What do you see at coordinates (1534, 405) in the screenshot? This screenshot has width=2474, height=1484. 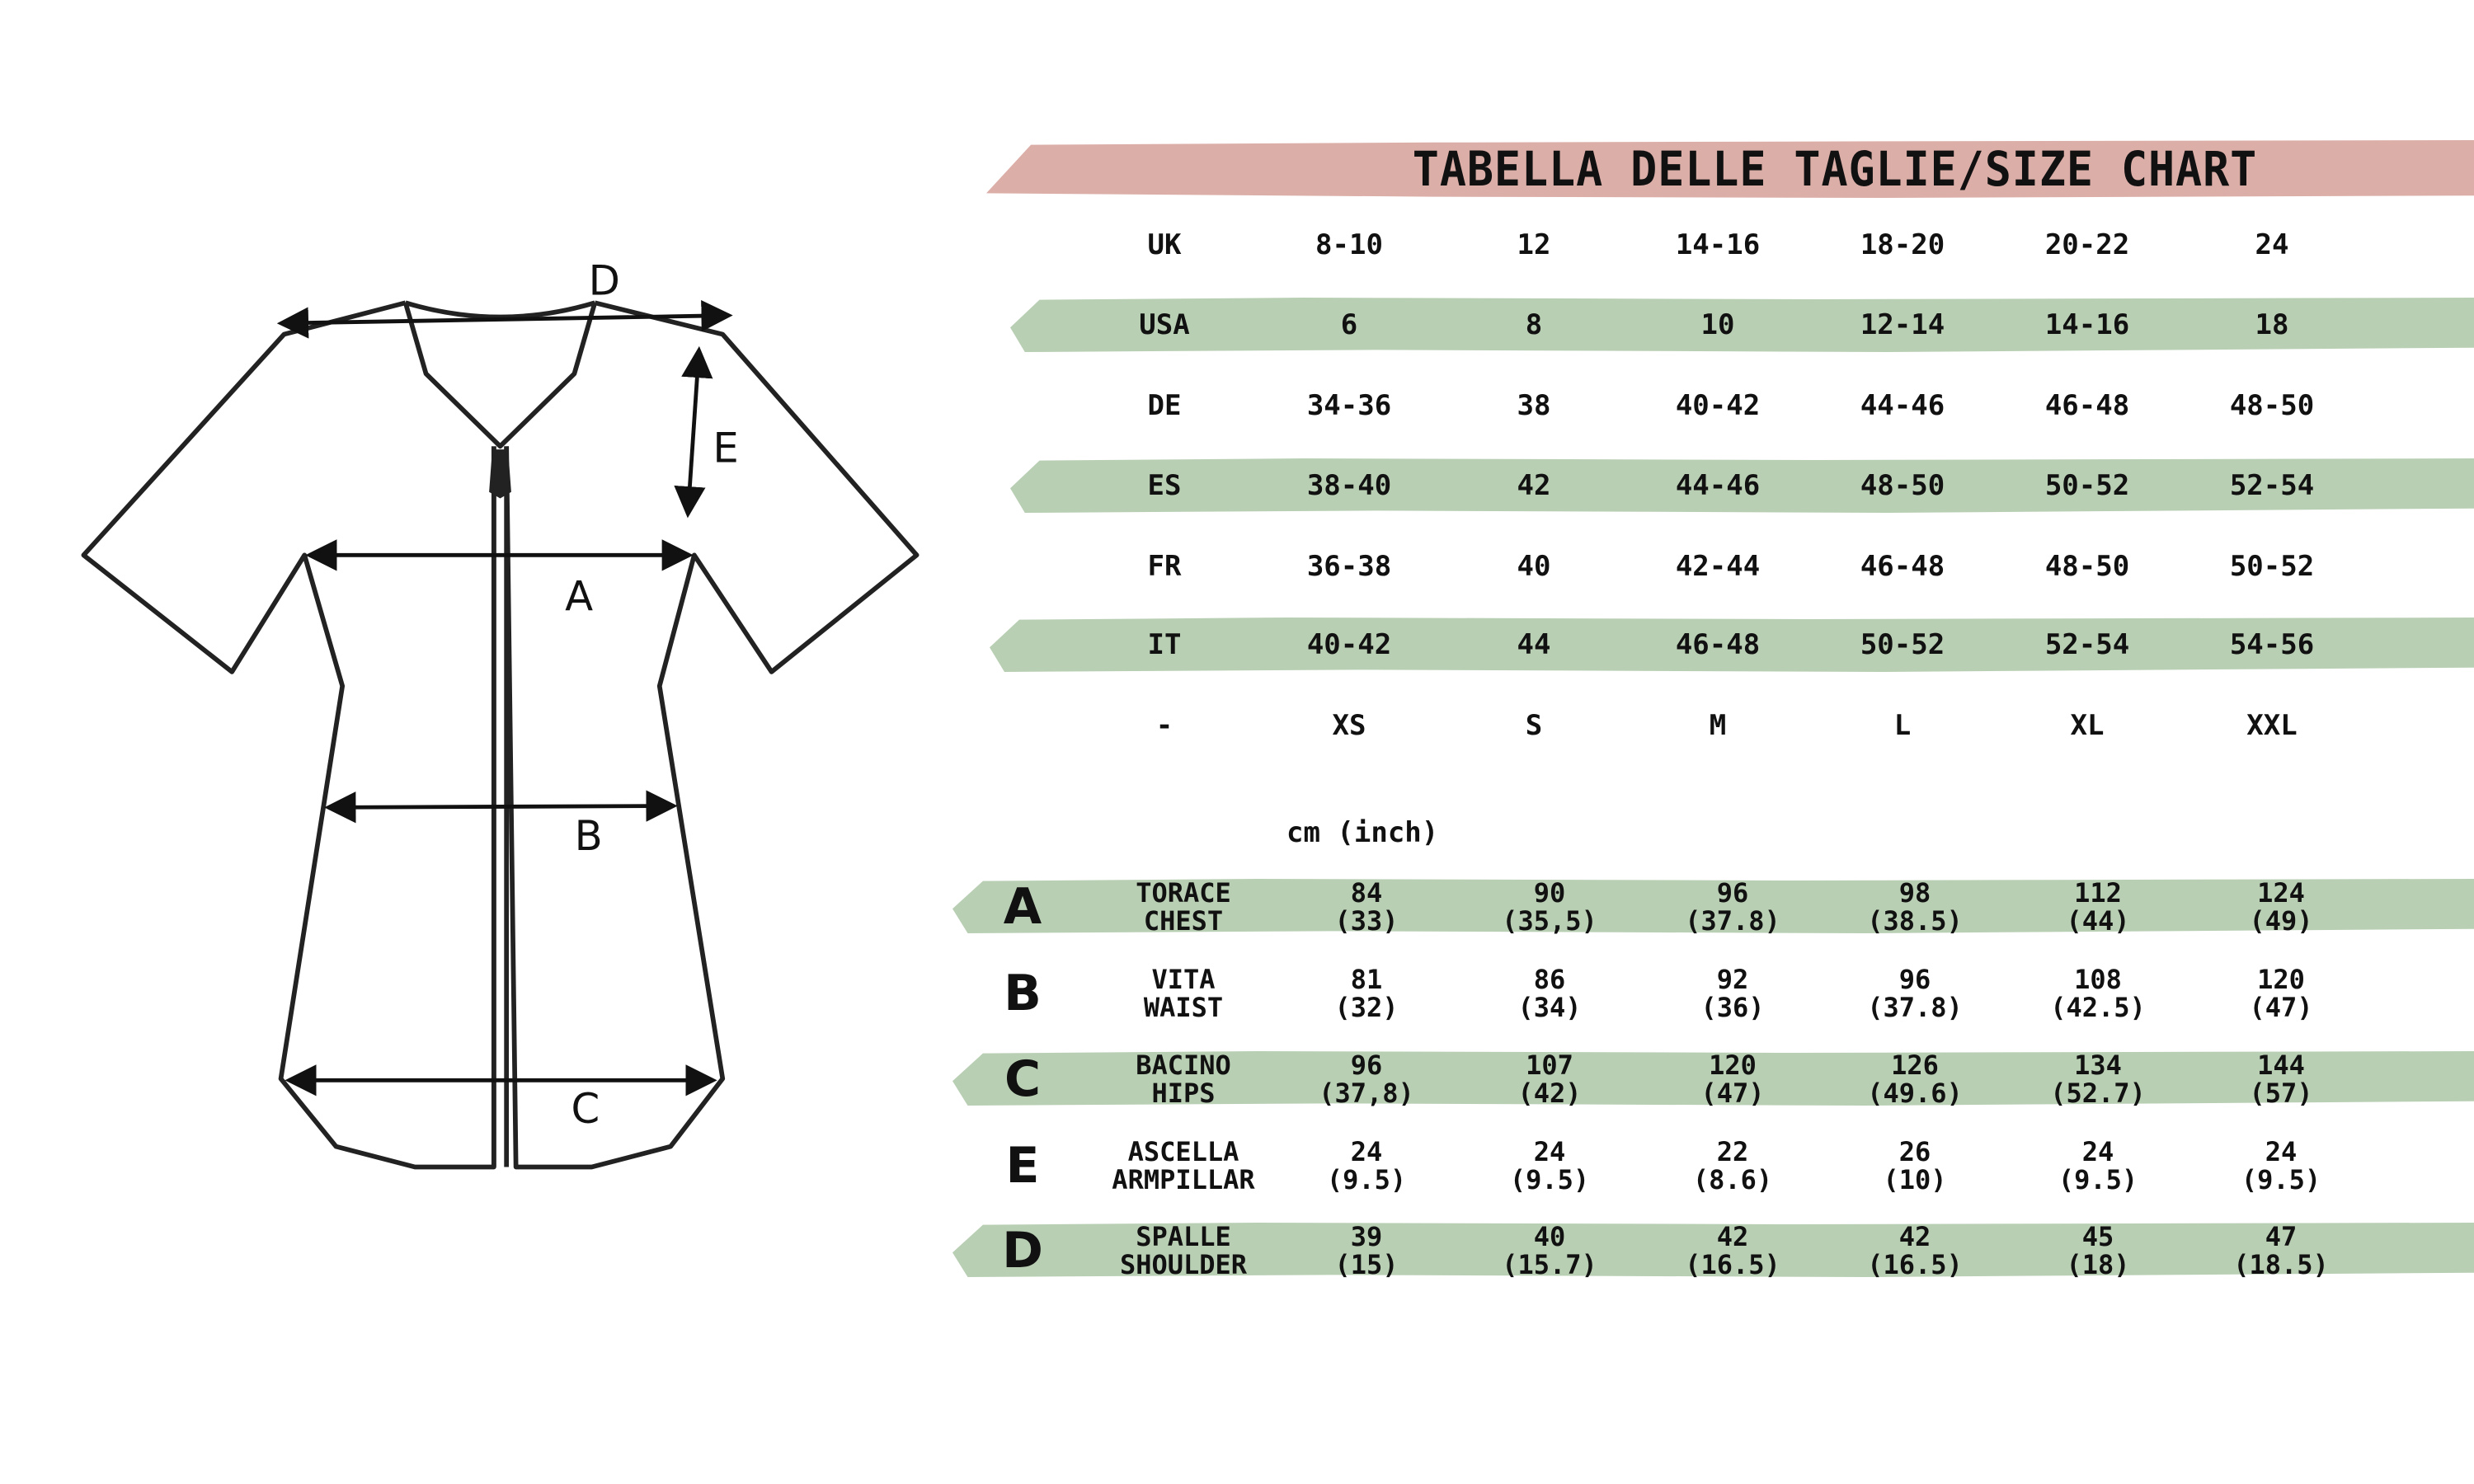 I see `size-value: 38` at bounding box center [1534, 405].